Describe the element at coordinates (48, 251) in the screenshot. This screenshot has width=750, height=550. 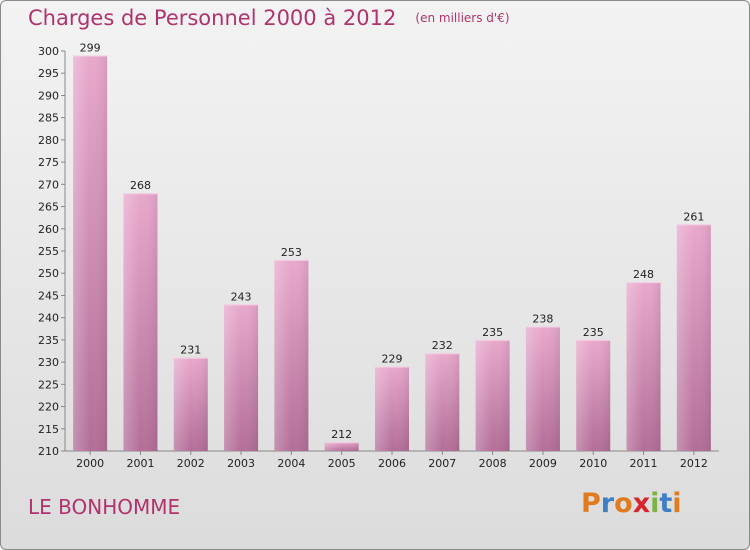
I see `y-tick-label: 255` at that location.